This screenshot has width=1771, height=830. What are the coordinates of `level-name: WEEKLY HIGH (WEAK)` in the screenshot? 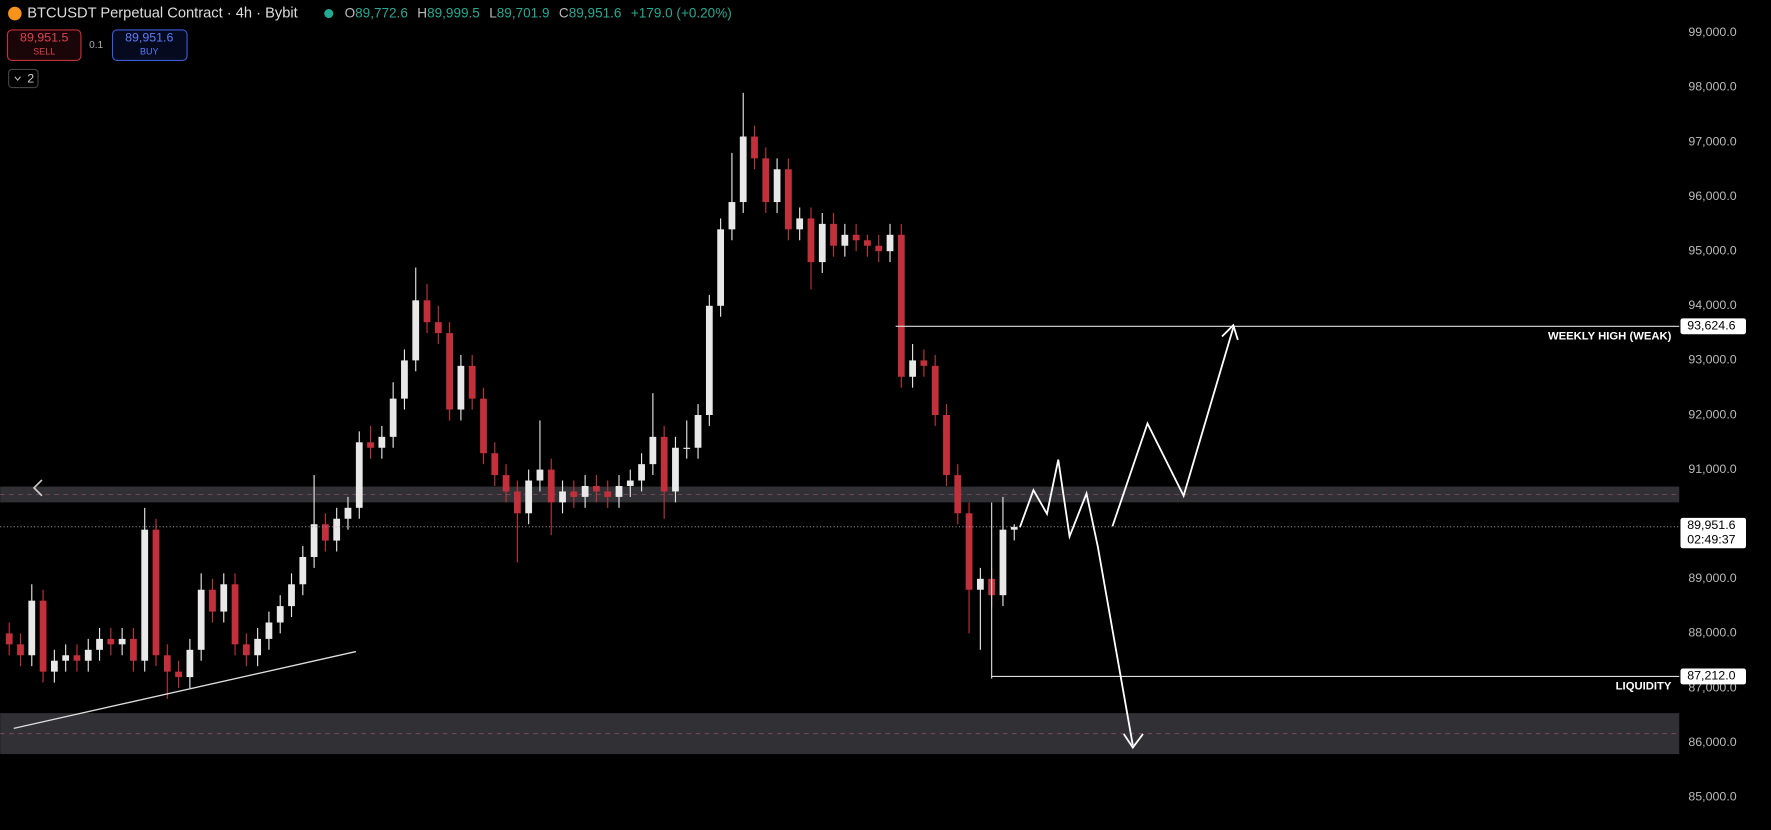 It's located at (1610, 336).